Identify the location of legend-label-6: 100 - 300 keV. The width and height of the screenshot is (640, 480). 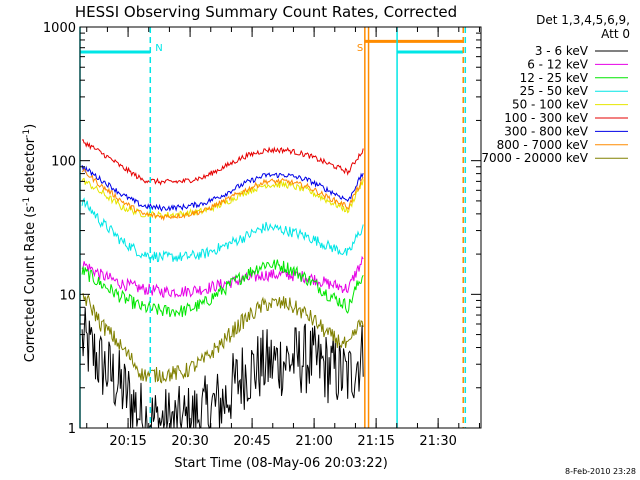
(546, 118).